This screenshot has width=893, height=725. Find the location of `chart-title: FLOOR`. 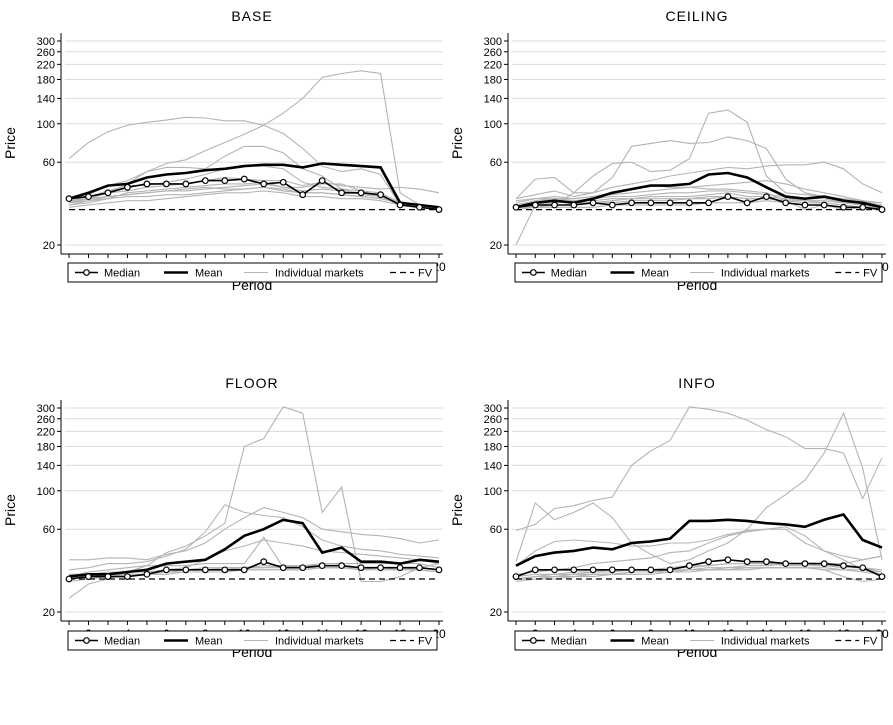

chart-title: FLOOR is located at coordinates (251, 383).